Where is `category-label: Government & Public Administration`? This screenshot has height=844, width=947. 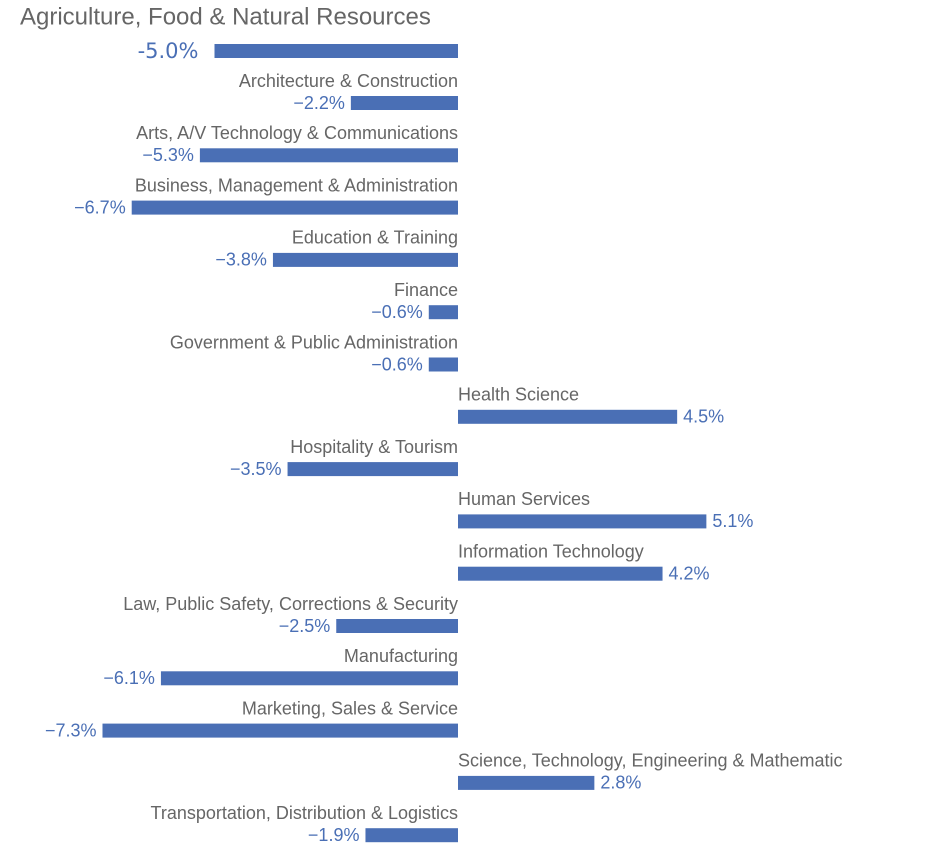
category-label: Government & Public Administration is located at coordinates (314, 342).